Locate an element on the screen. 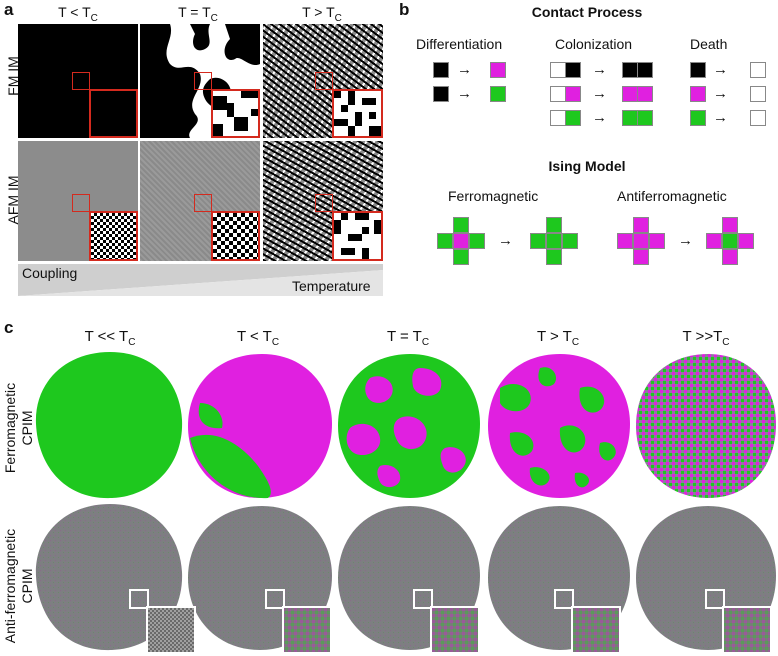 This screenshot has width=778, height=656. afm-arrow: → is located at coordinates (685, 240).